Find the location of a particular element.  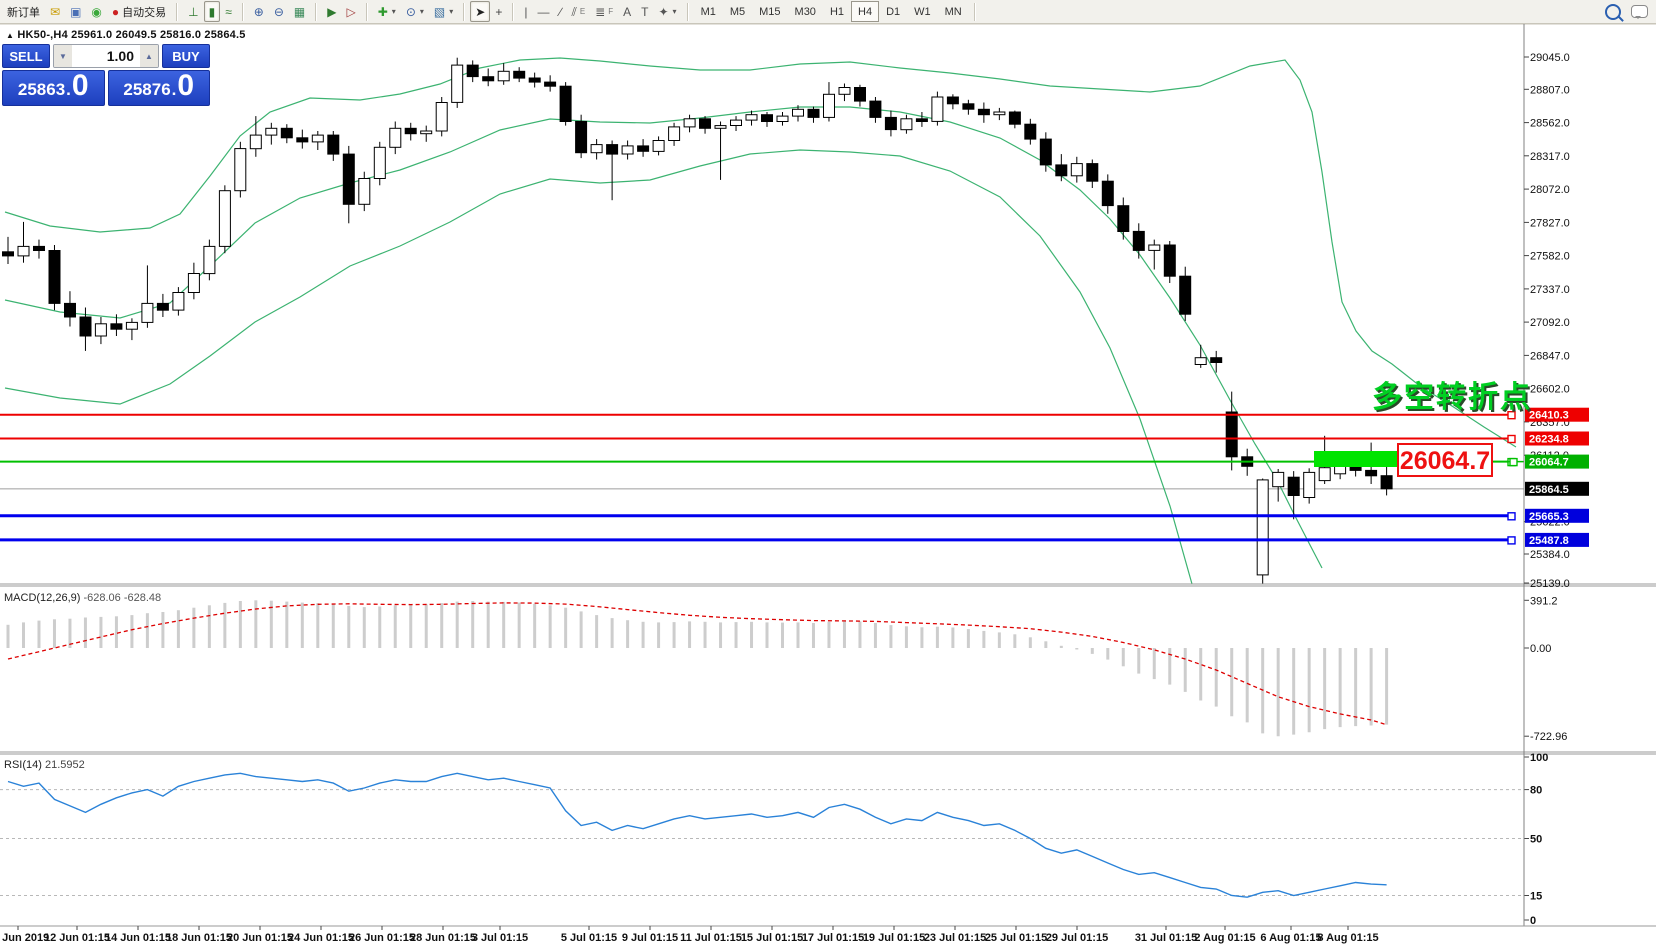

terminal-button: ▣ is located at coordinates (75, 11).